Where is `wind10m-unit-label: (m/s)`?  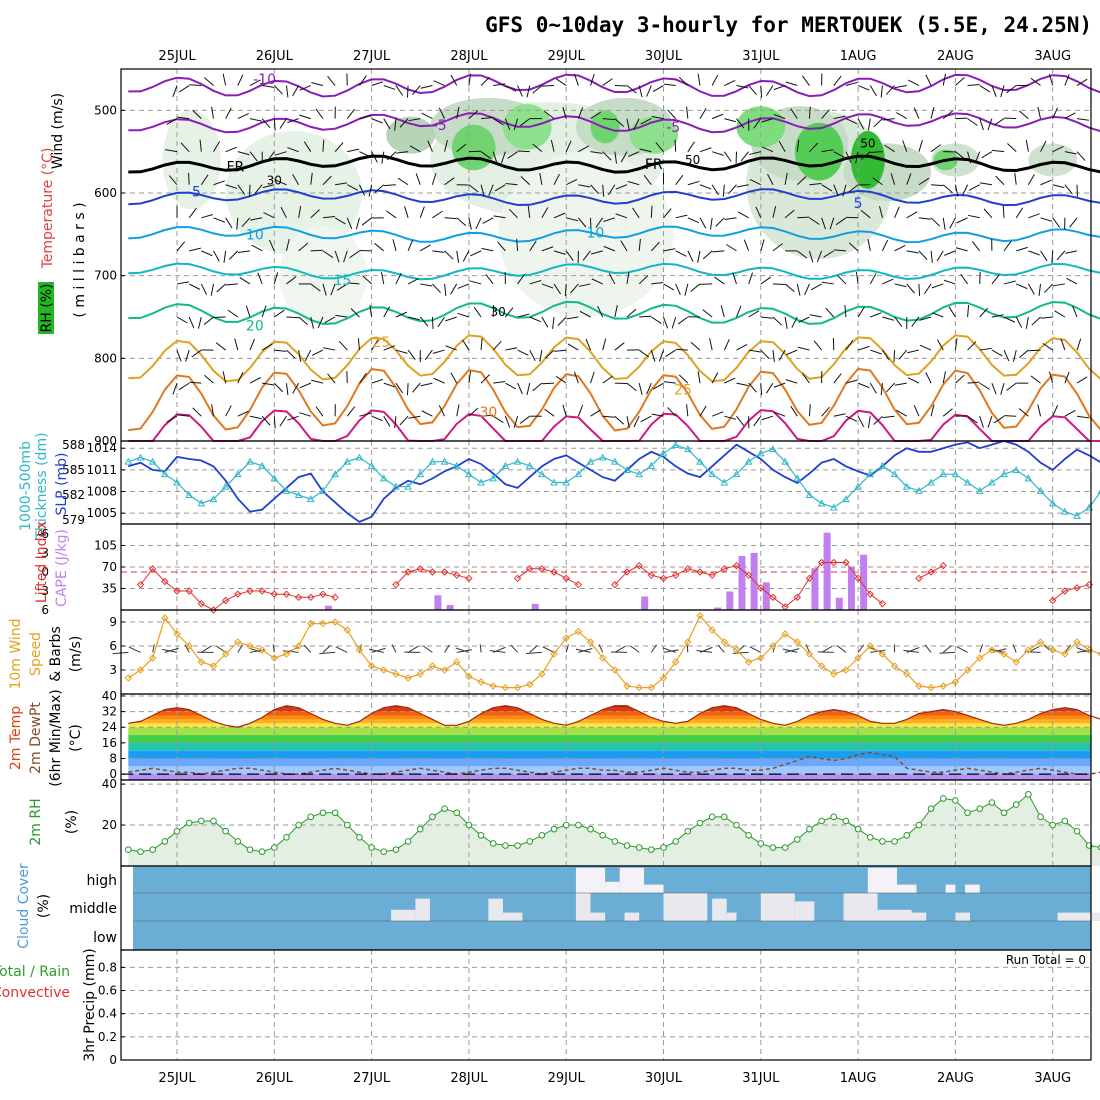 wind10m-unit-label: (m/s) is located at coordinates (76, 654).